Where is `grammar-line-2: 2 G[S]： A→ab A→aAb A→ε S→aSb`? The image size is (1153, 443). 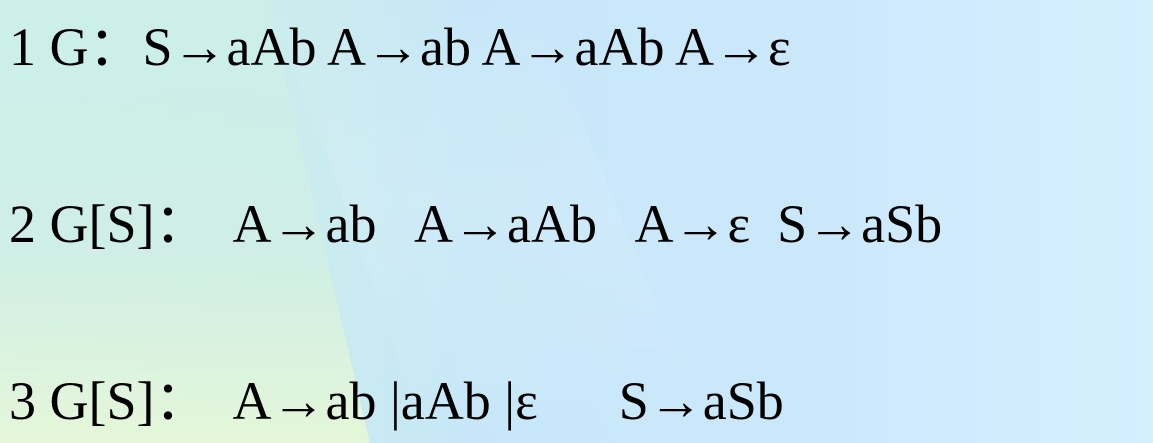 grammar-line-2: 2 G[S]： A→ab A→aAb A→ε S→aSb is located at coordinates (476, 224).